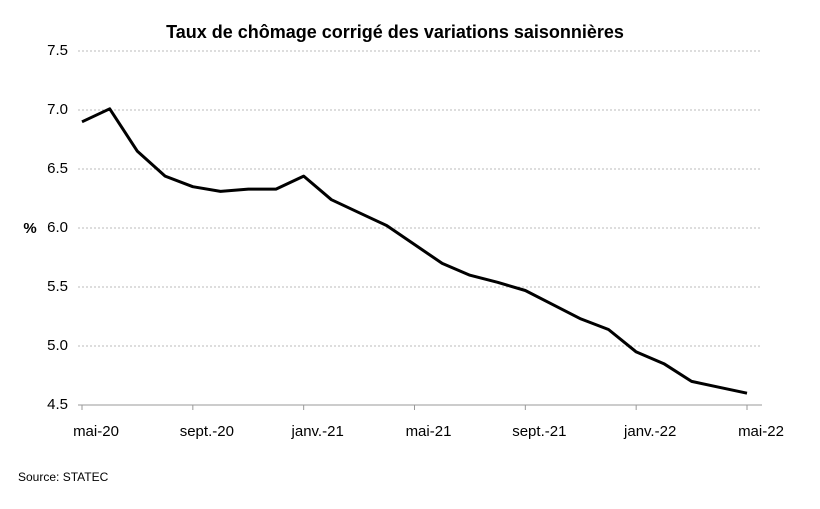 This screenshot has height=509, width=820. Describe the element at coordinates (57, 345) in the screenshot. I see `y-tick-label: 5.0` at that location.